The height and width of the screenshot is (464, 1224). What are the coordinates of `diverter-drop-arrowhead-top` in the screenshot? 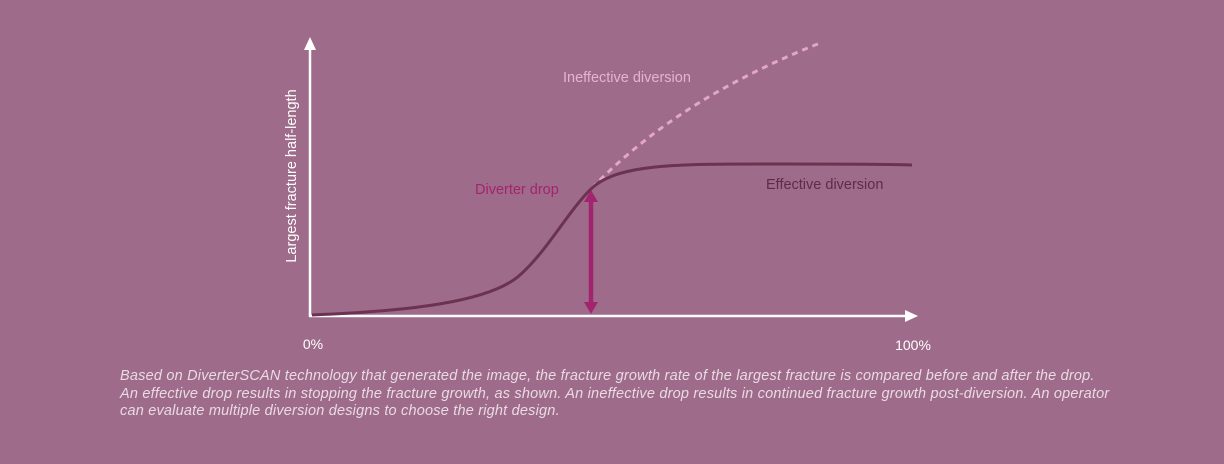 It's located at (591, 196).